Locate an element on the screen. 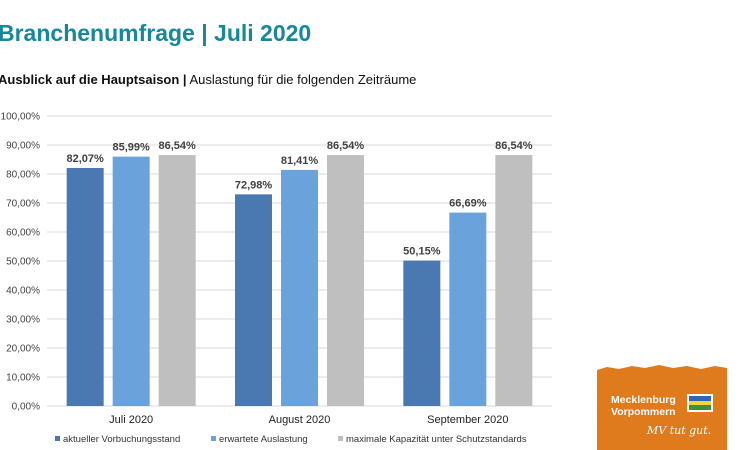 This screenshot has width=750, height=450. y-tick-label: 20,00% is located at coordinates (23, 349).